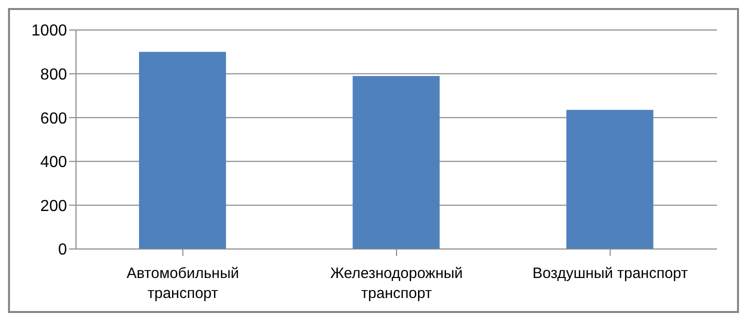  What do you see at coordinates (54, 163) in the screenshot?
I see `y-tick-label: 400` at bounding box center [54, 163].